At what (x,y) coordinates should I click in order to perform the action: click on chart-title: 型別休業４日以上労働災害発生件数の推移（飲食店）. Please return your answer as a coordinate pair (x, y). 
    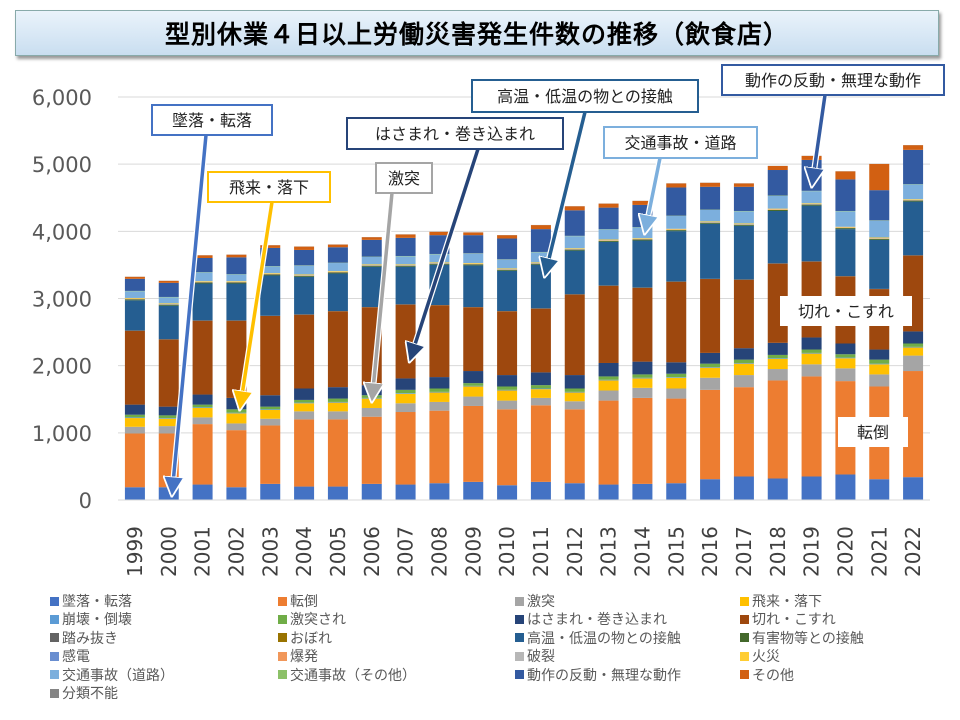
    Looking at the image, I should click on (477, 33).